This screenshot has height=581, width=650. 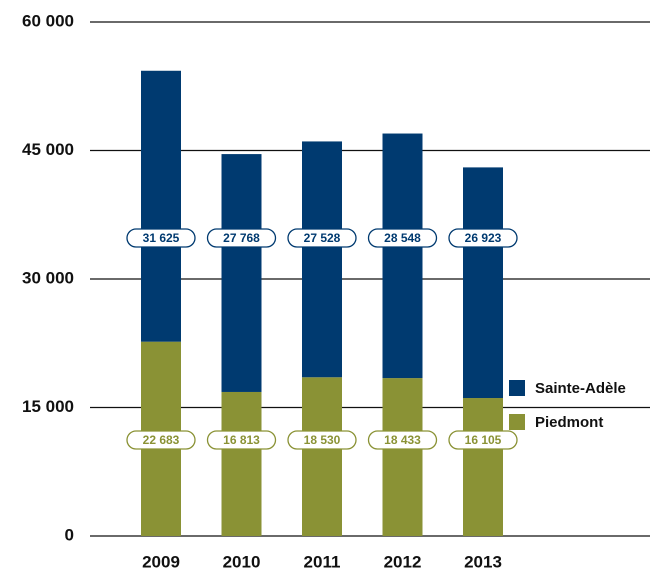 I want to click on value-label: 16 105, so click(x=483, y=440).